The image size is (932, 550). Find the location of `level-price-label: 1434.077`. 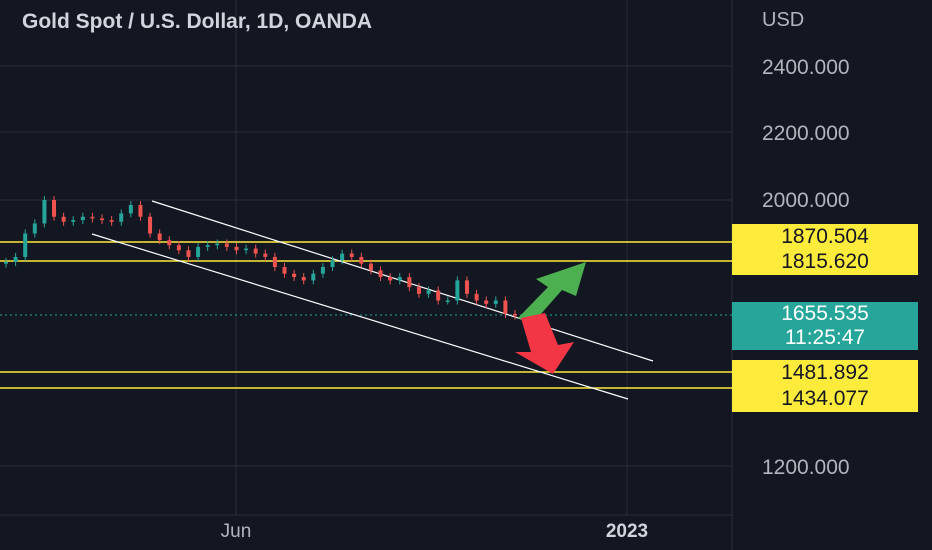

level-price-label: 1434.077 is located at coordinates (825, 399).